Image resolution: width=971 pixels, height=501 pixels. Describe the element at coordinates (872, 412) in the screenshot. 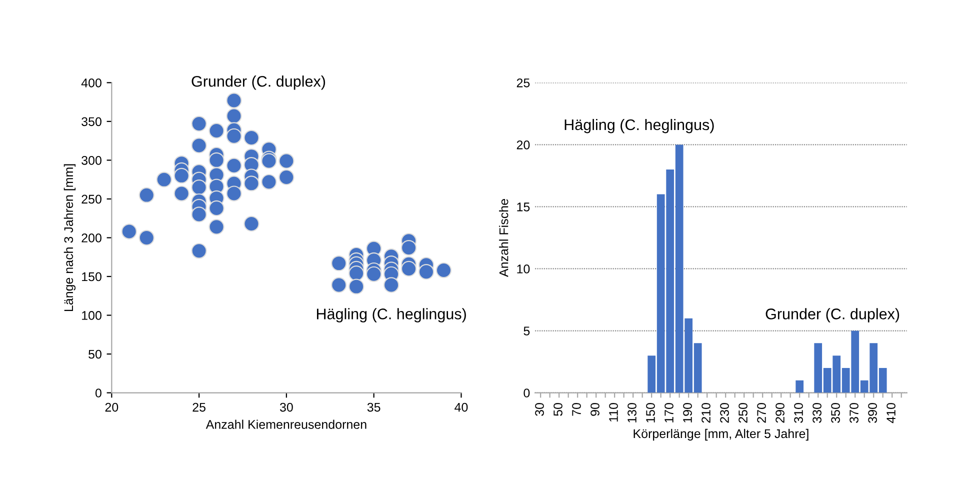

I see `x-tick-label: 390` at that location.